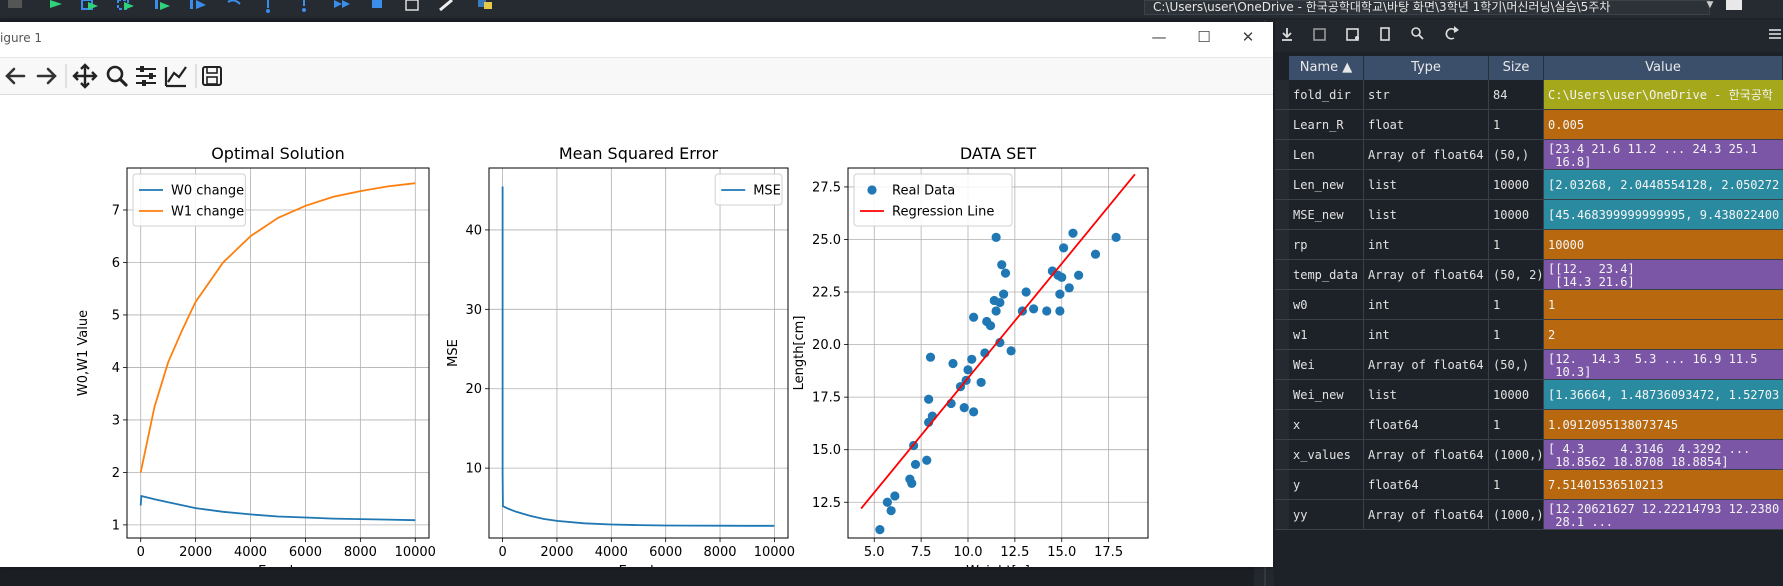  I want to click on column-header-type: Type, so click(1426, 68).